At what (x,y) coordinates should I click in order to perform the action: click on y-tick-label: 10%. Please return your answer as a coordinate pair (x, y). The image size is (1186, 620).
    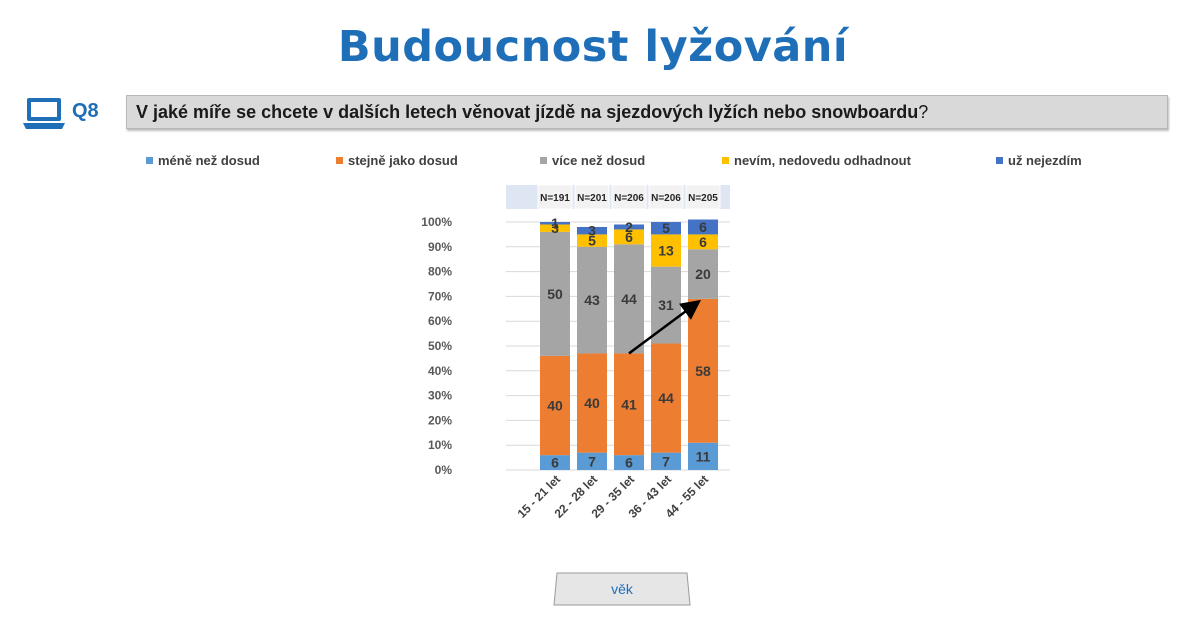
    Looking at the image, I should click on (440, 445).